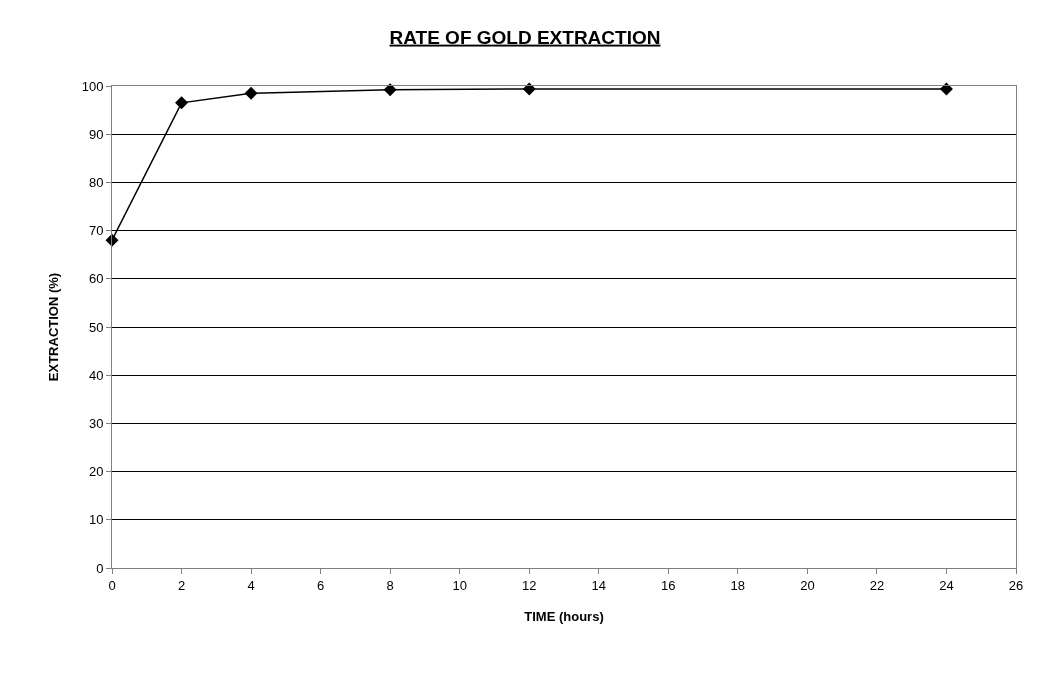 Image resolution: width=1050 pixels, height=674 pixels. Describe the element at coordinates (564, 617) in the screenshot. I see `x-axis-title: TIME (hours)` at that location.